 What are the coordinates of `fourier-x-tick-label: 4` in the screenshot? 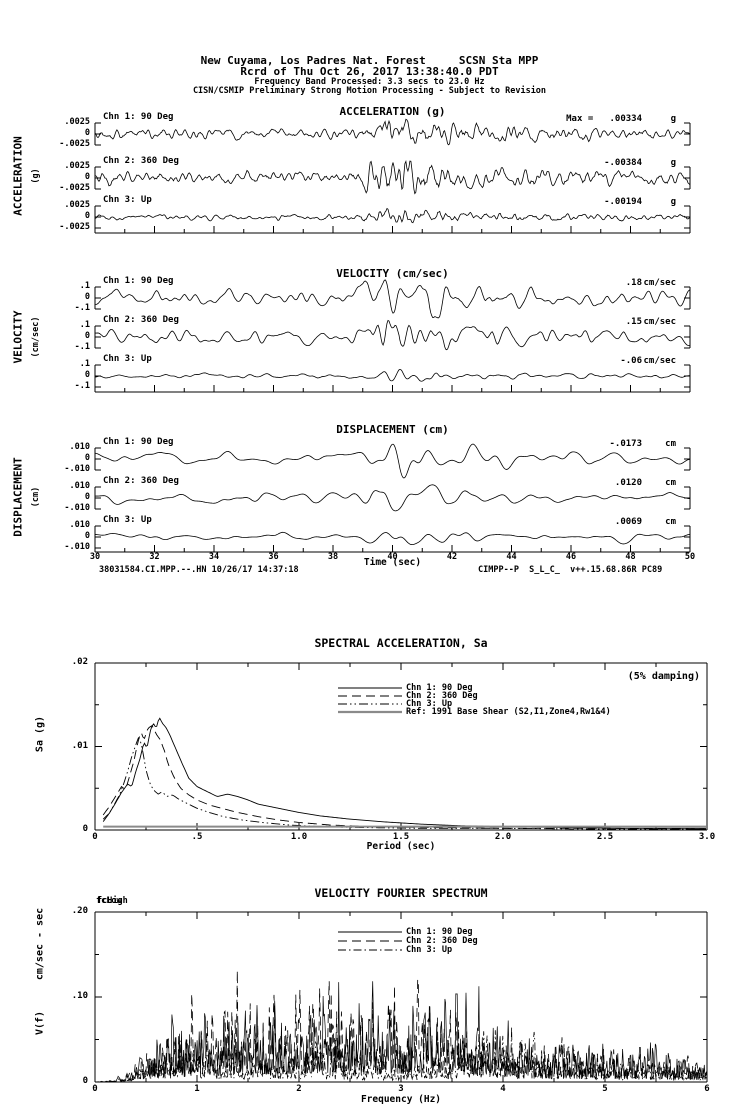 It's located at (503, 1089).